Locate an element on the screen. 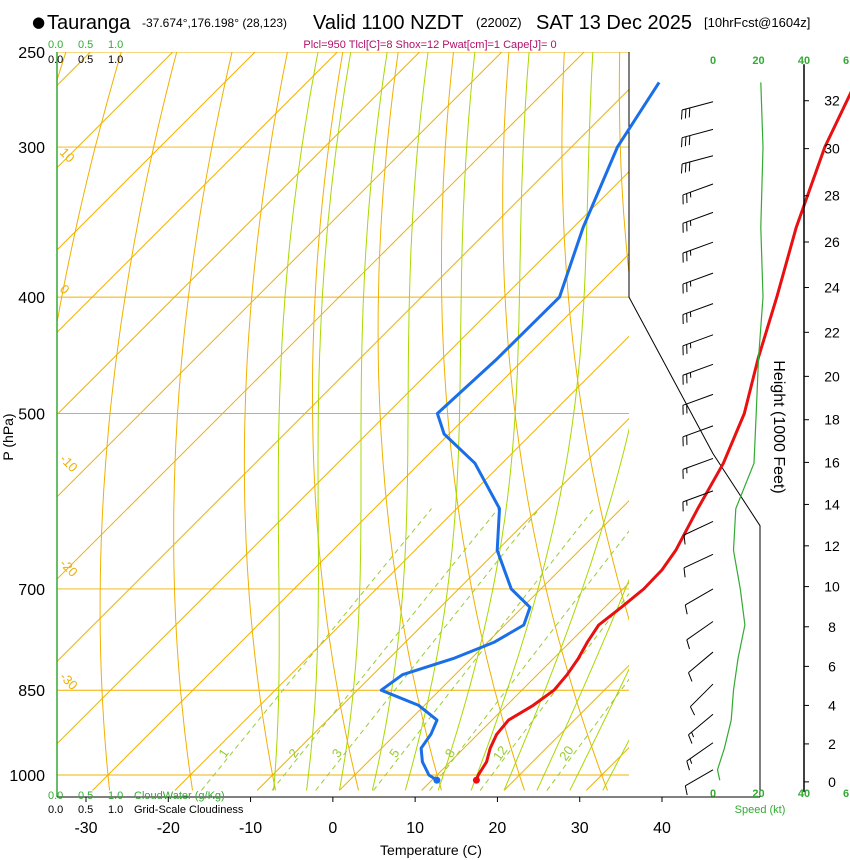 This screenshot has width=850, height=860. height-tick-label: 16 is located at coordinates (832, 462).